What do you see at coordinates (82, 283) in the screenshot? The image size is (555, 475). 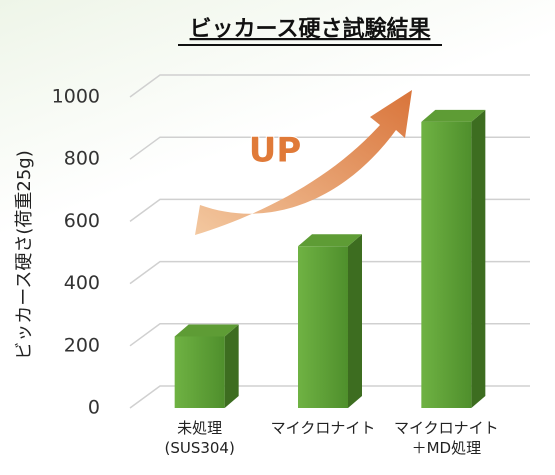 I see `y-tick-label: 400` at bounding box center [82, 283].